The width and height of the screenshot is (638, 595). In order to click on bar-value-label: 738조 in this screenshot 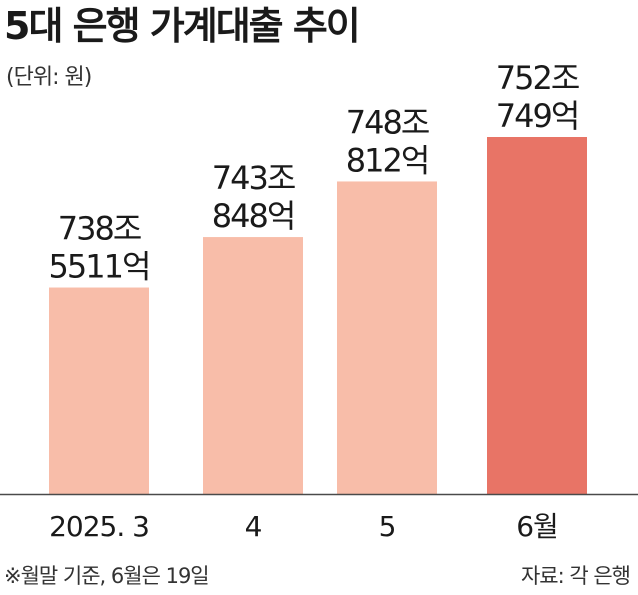, I will do `click(99, 229)`.